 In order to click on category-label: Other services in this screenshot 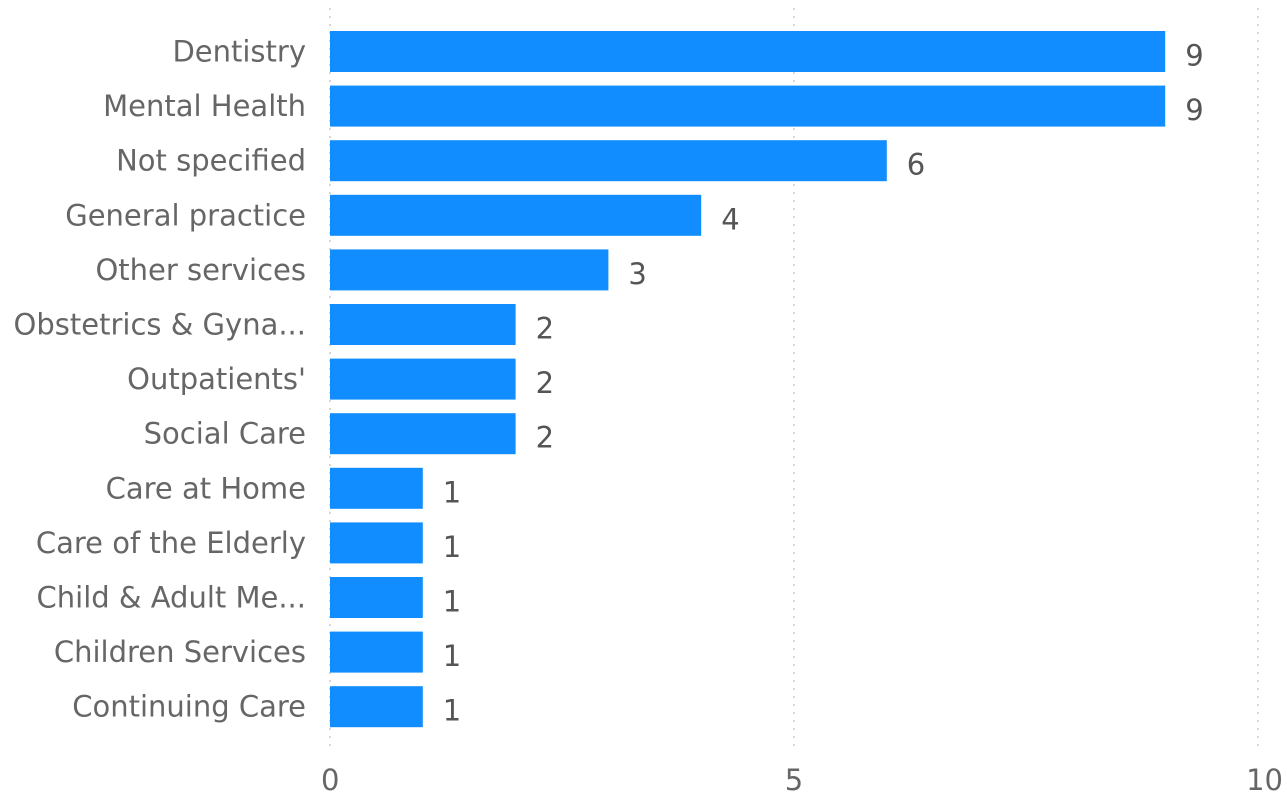, I will do `click(200, 270)`.